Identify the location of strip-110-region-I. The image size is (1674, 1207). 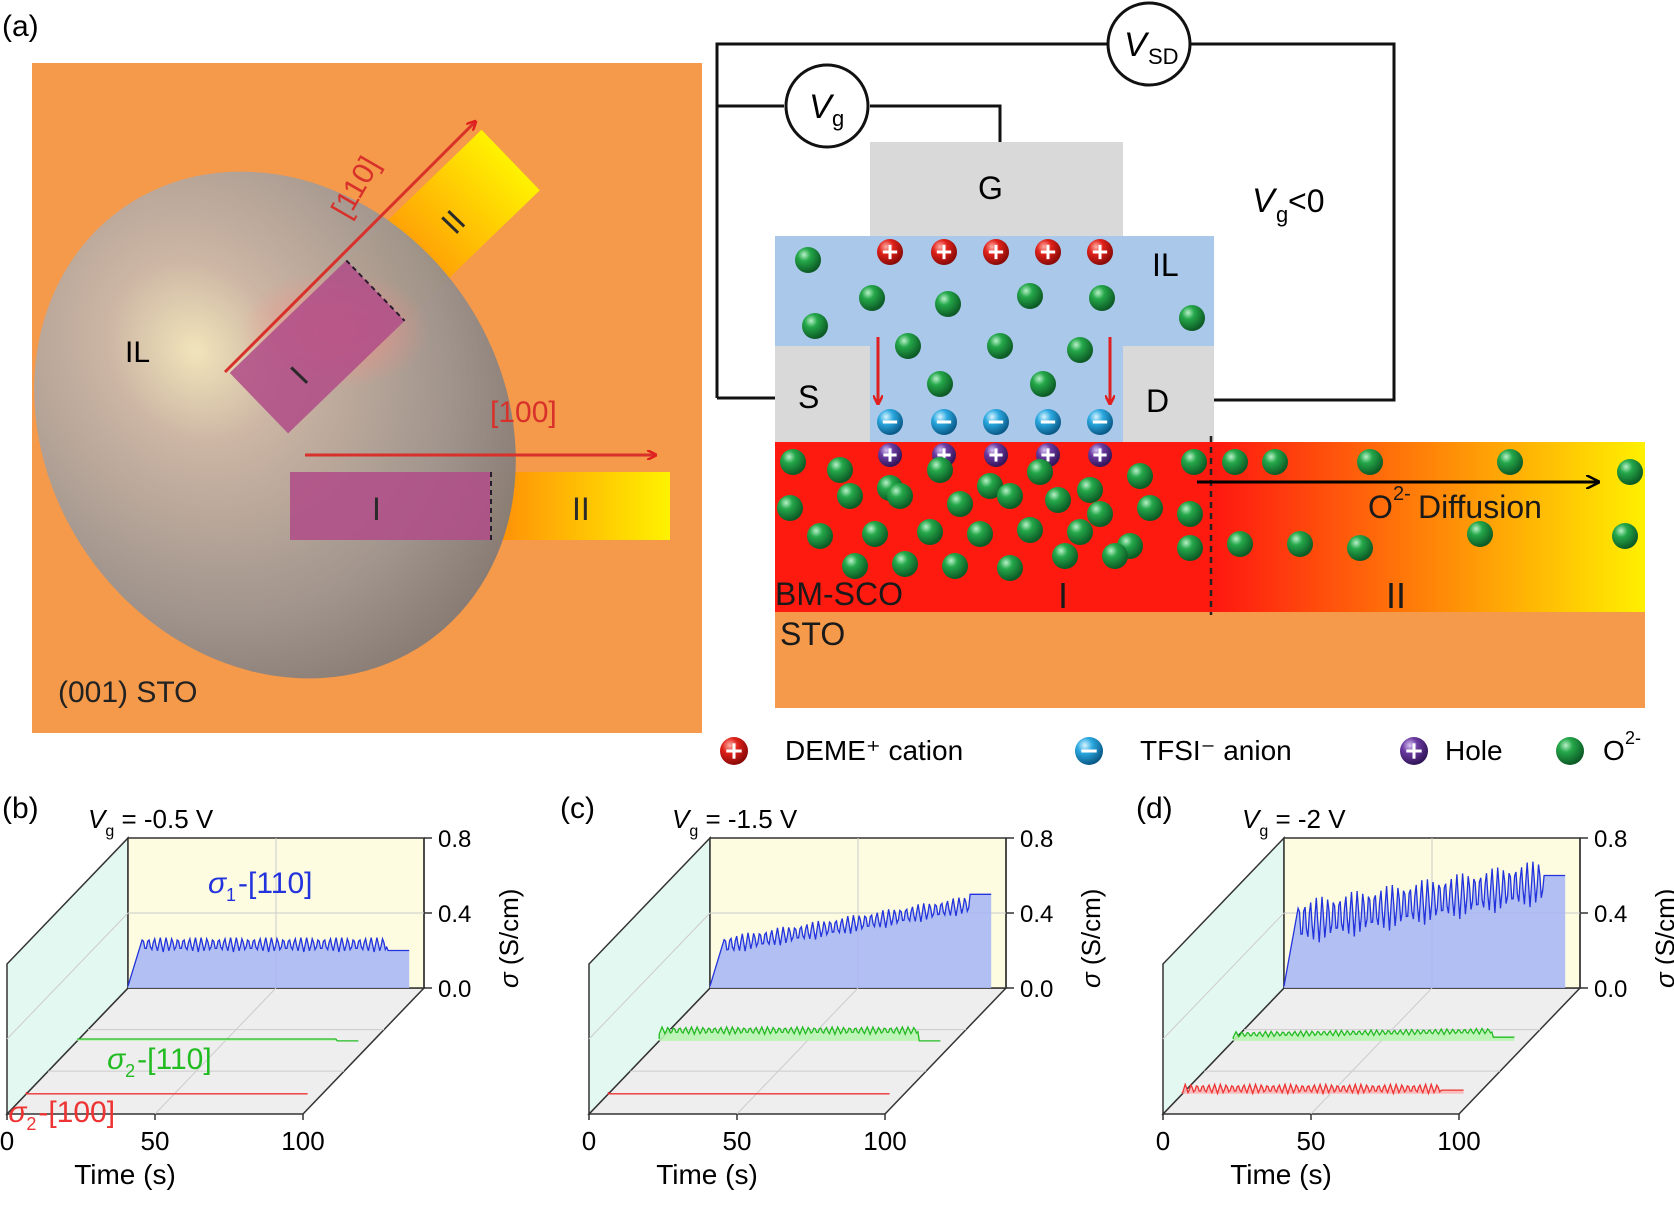
(317, 346).